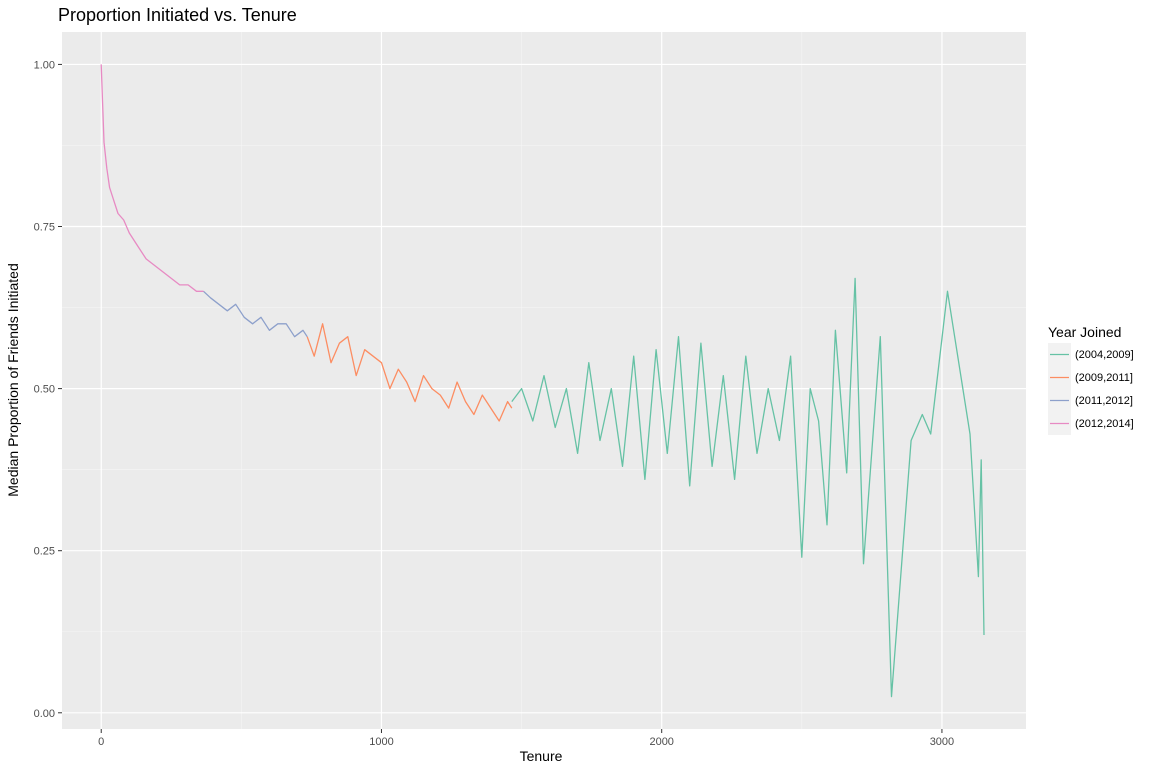 Image resolution: width=1152 pixels, height=768 pixels. I want to click on x-tick-label: 1000, so click(381, 742).